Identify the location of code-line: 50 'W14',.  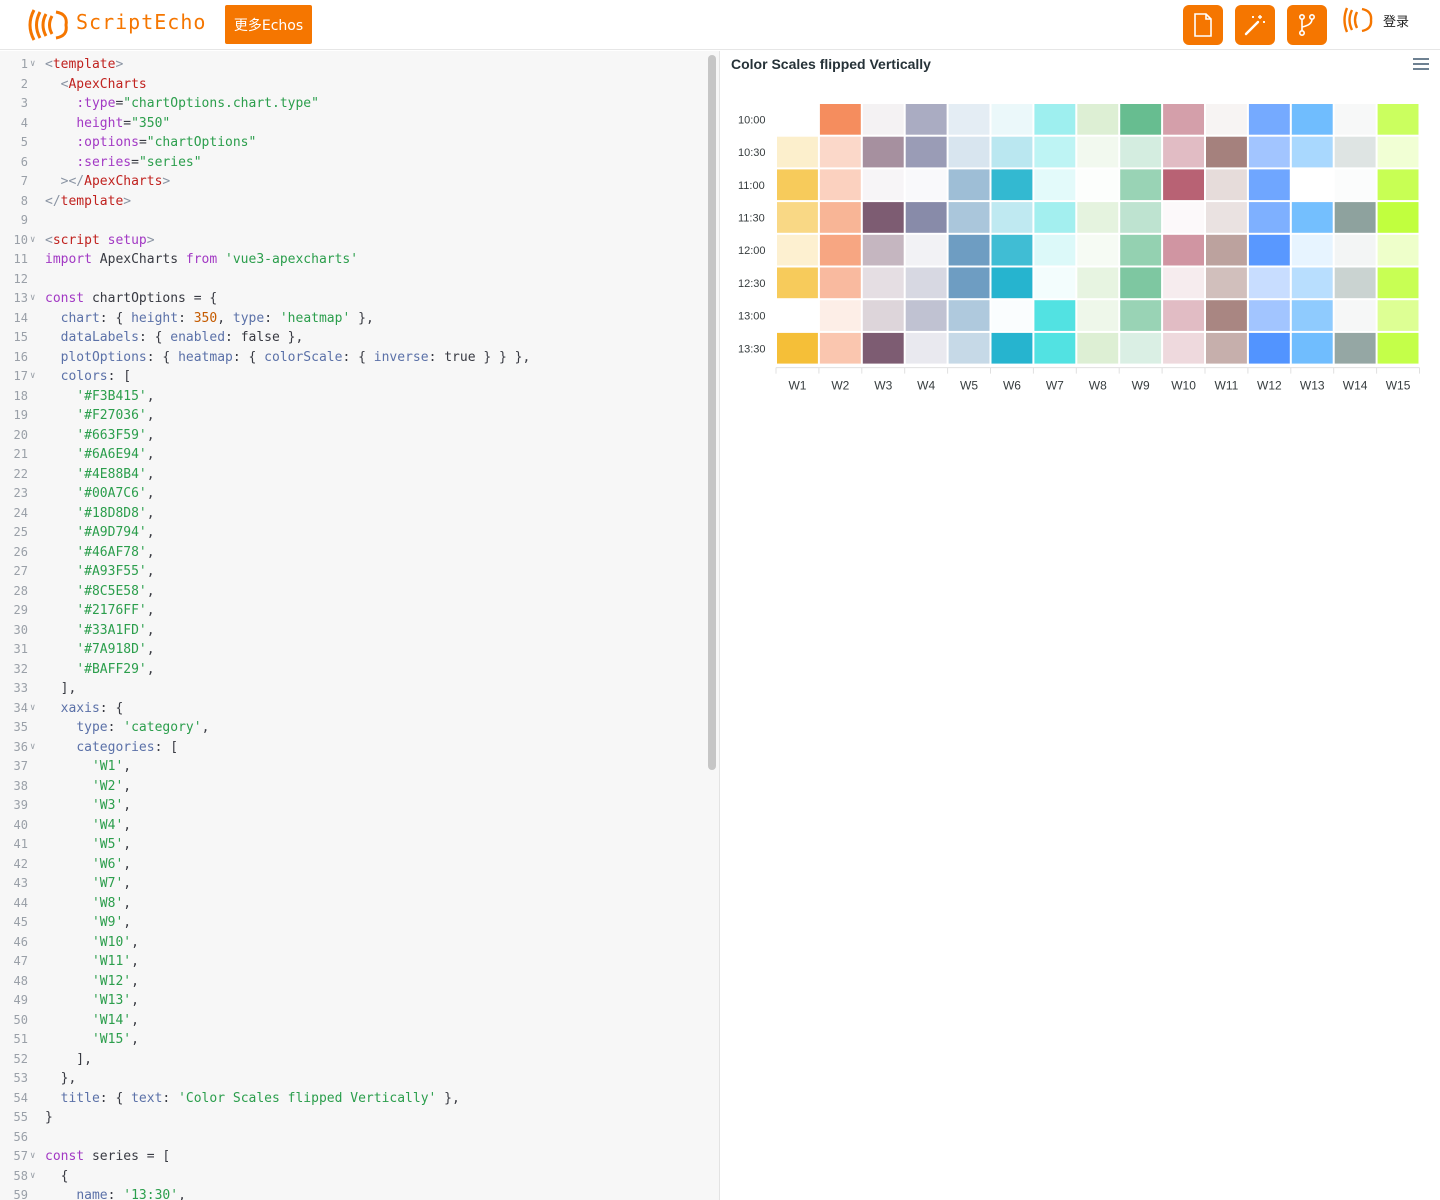
(350, 1021).